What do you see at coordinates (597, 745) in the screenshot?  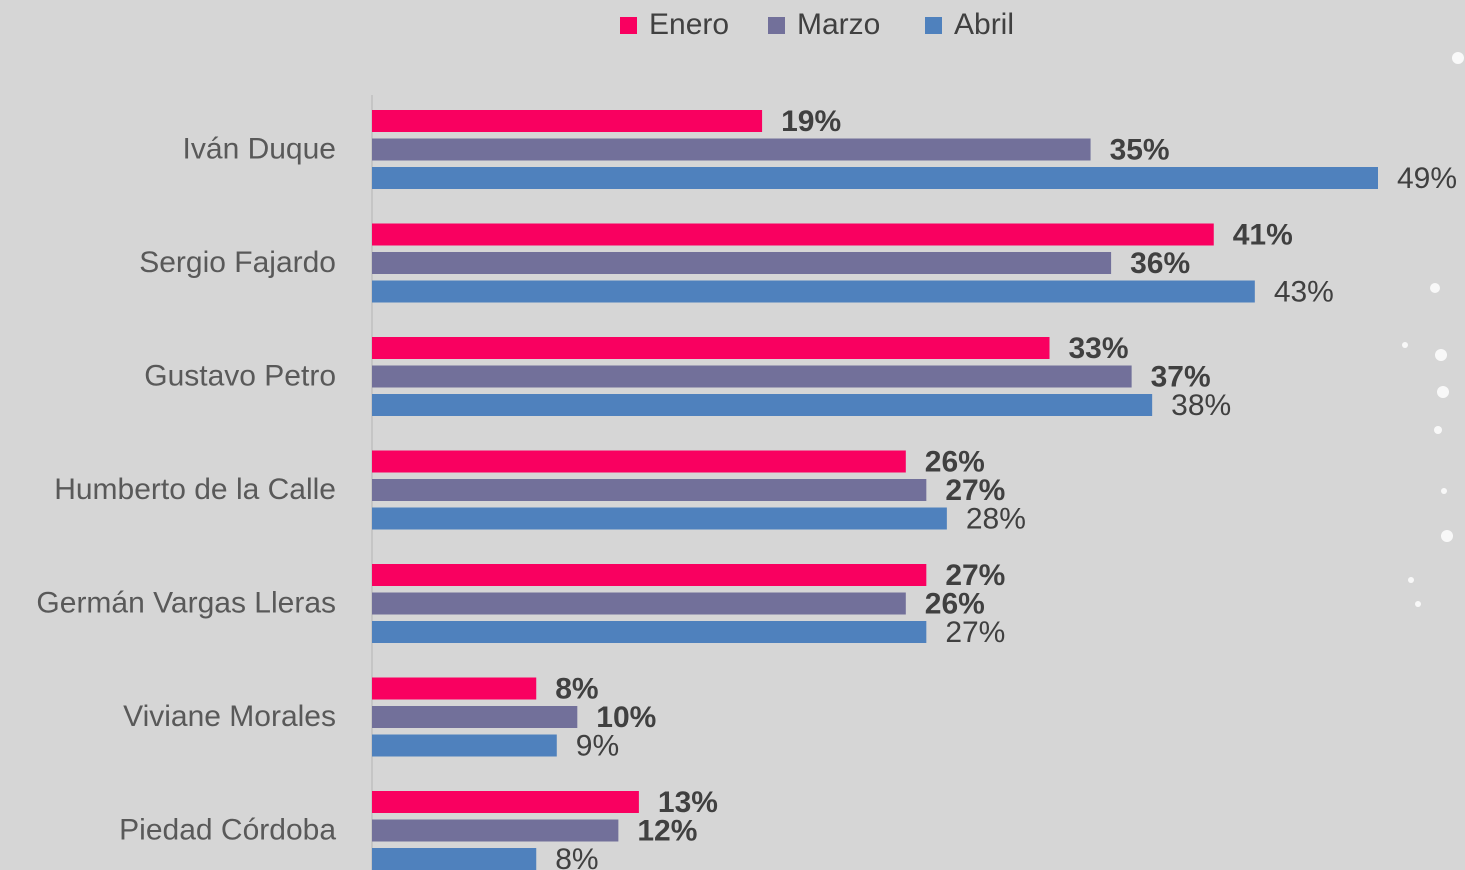 I see `value-label: 9%` at bounding box center [597, 745].